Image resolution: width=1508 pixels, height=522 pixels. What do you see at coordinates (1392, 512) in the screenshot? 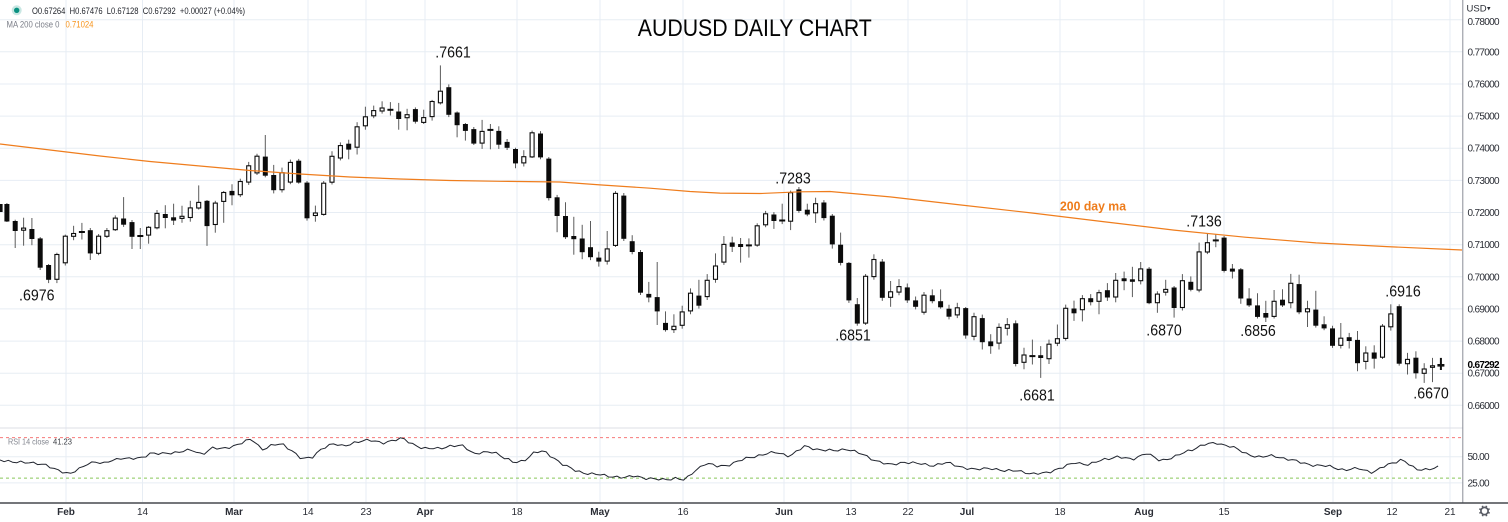
I see `svg-text: 12` at bounding box center [1392, 512].